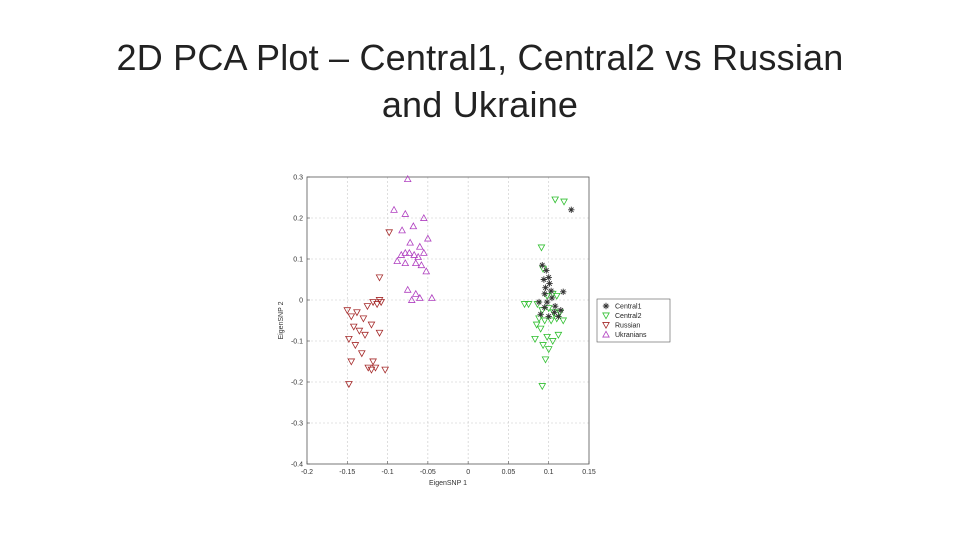  Describe the element at coordinates (347, 472) in the screenshot. I see `x-tick-label: -0.15` at that location.